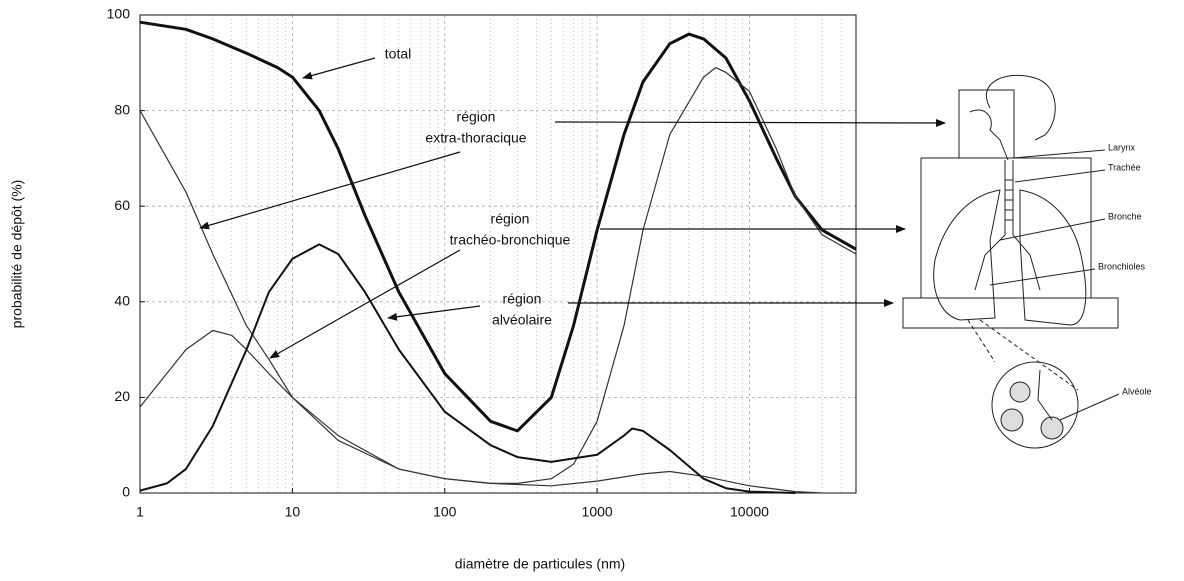 Image resolution: width=1184 pixels, height=581 pixels. I want to click on illustration-label: Larynx, so click(1122, 147).